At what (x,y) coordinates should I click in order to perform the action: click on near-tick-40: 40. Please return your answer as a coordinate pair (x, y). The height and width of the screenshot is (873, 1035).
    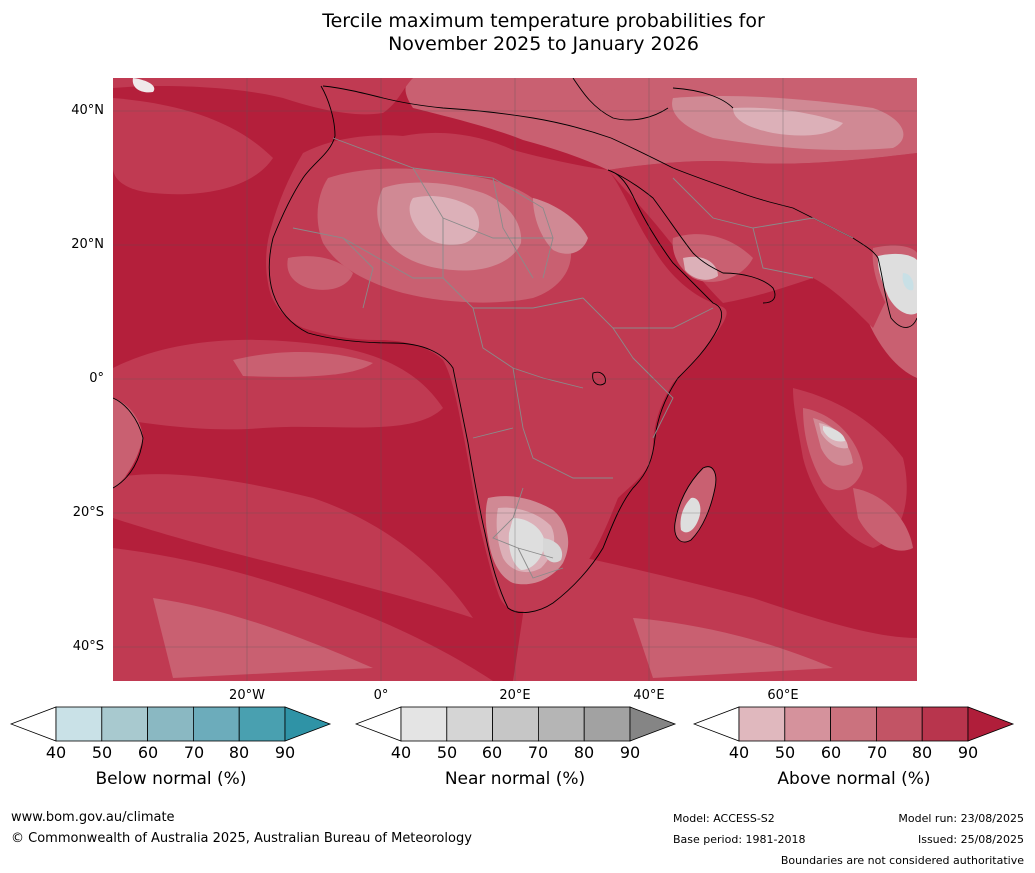
    Looking at the image, I should click on (401, 752).